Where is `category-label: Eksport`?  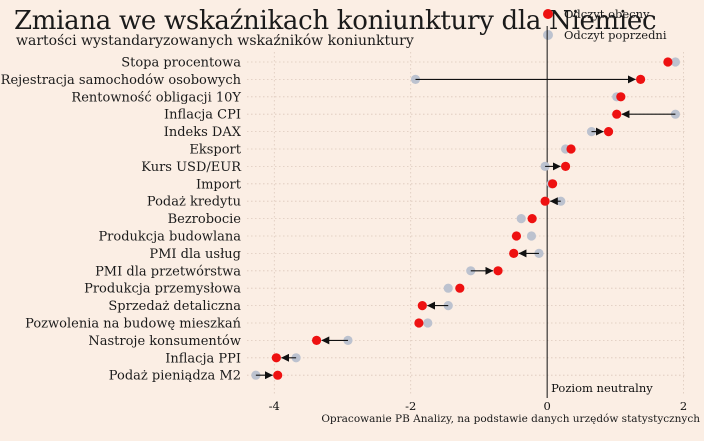 category-label: Eksport is located at coordinates (215, 150).